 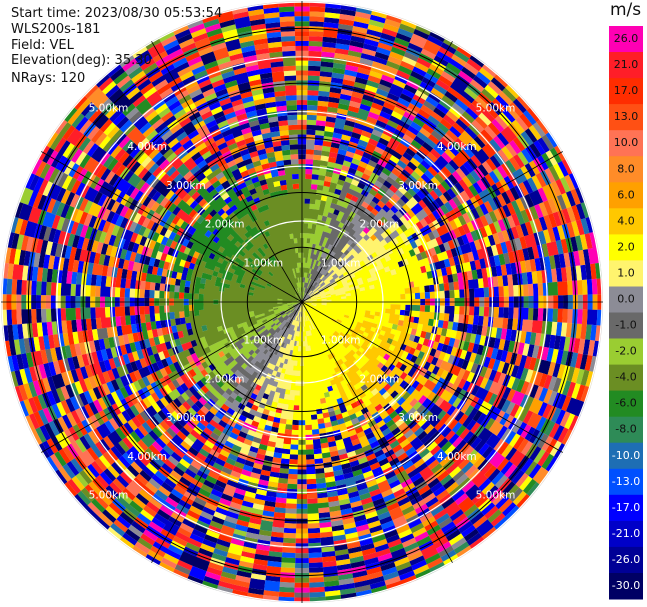 I want to click on colorbar-tick-label: 6.0, so click(x=626, y=194).